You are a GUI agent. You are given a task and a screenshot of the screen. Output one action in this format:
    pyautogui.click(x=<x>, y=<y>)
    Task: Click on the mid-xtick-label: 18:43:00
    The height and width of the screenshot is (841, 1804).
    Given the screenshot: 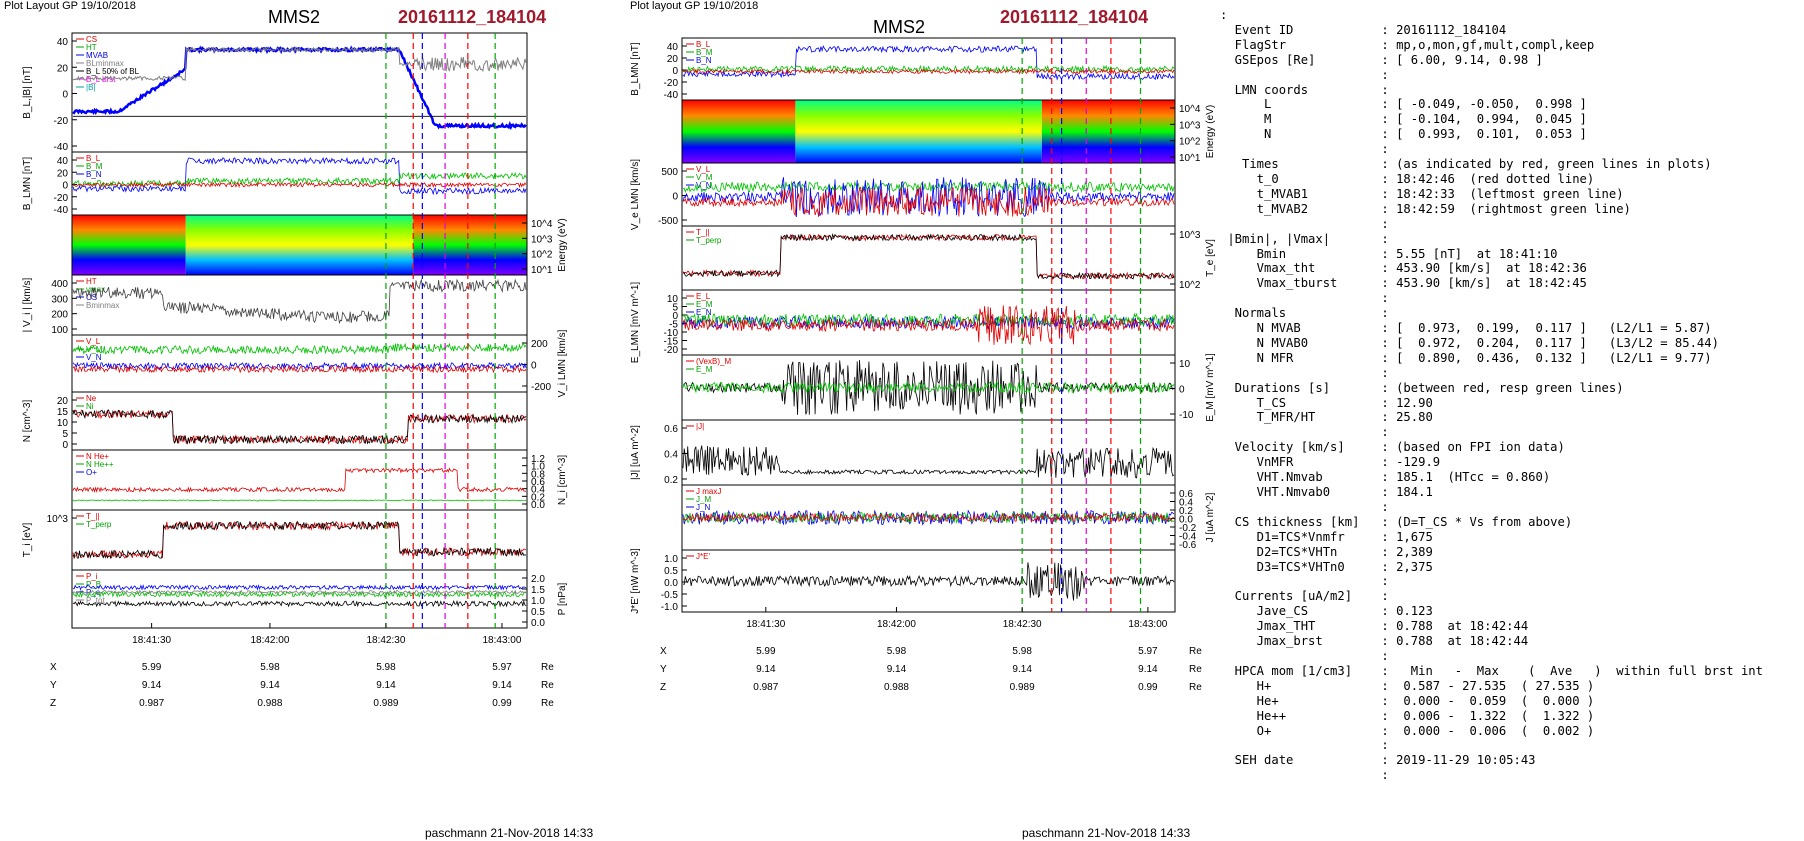 What is the action you would take?
    pyautogui.click(x=1147, y=624)
    